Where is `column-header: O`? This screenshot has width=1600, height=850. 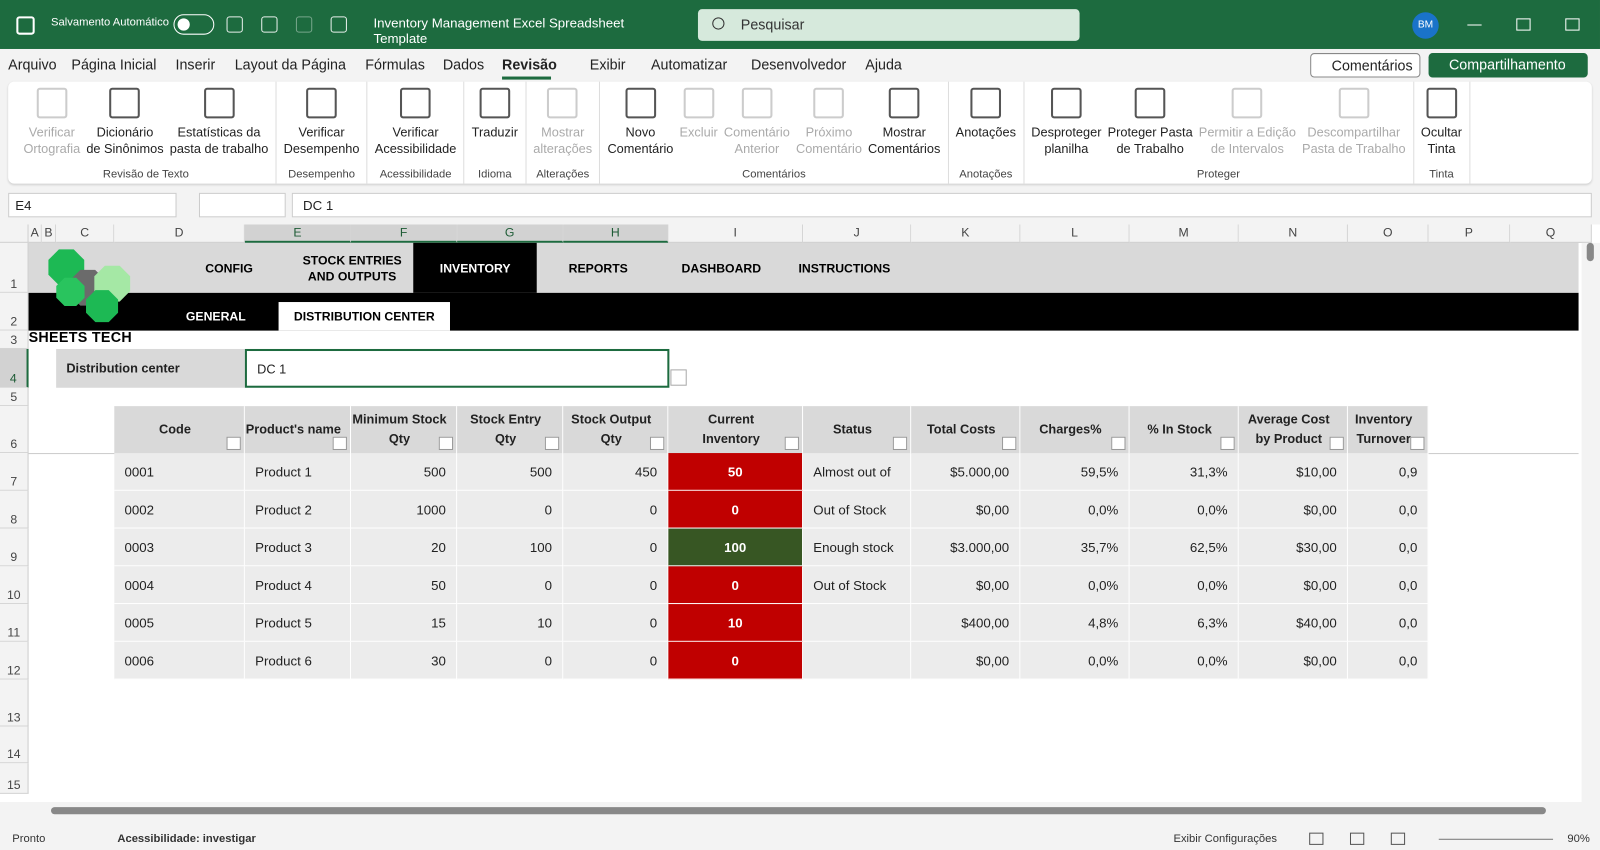 column-header: O is located at coordinates (1388, 233).